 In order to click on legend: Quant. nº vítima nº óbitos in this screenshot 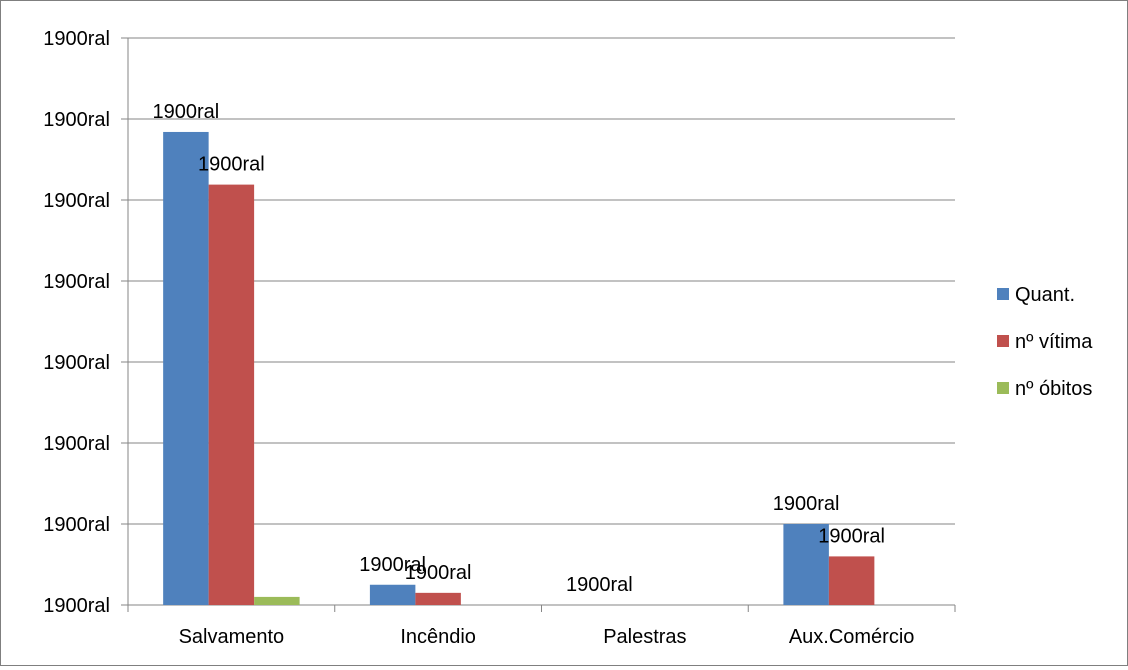, I will do `click(1045, 342)`.